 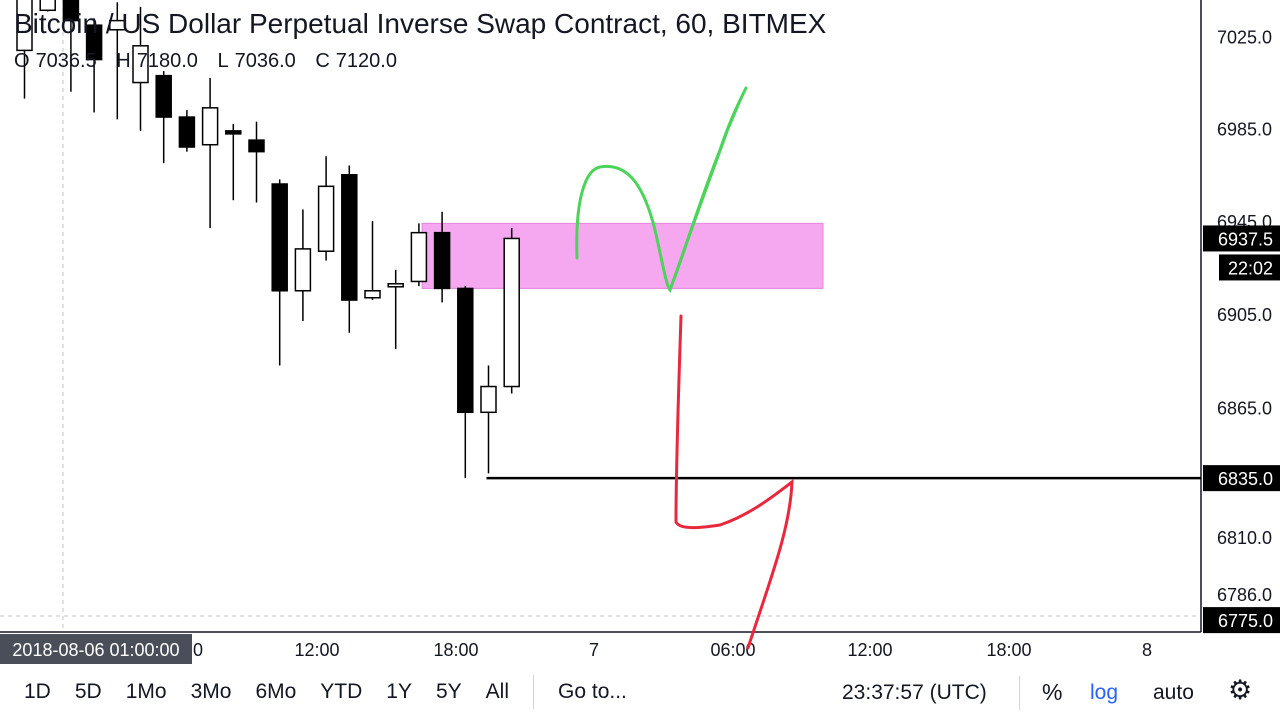 I want to click on last-price-label-bg, so click(x=1241, y=238).